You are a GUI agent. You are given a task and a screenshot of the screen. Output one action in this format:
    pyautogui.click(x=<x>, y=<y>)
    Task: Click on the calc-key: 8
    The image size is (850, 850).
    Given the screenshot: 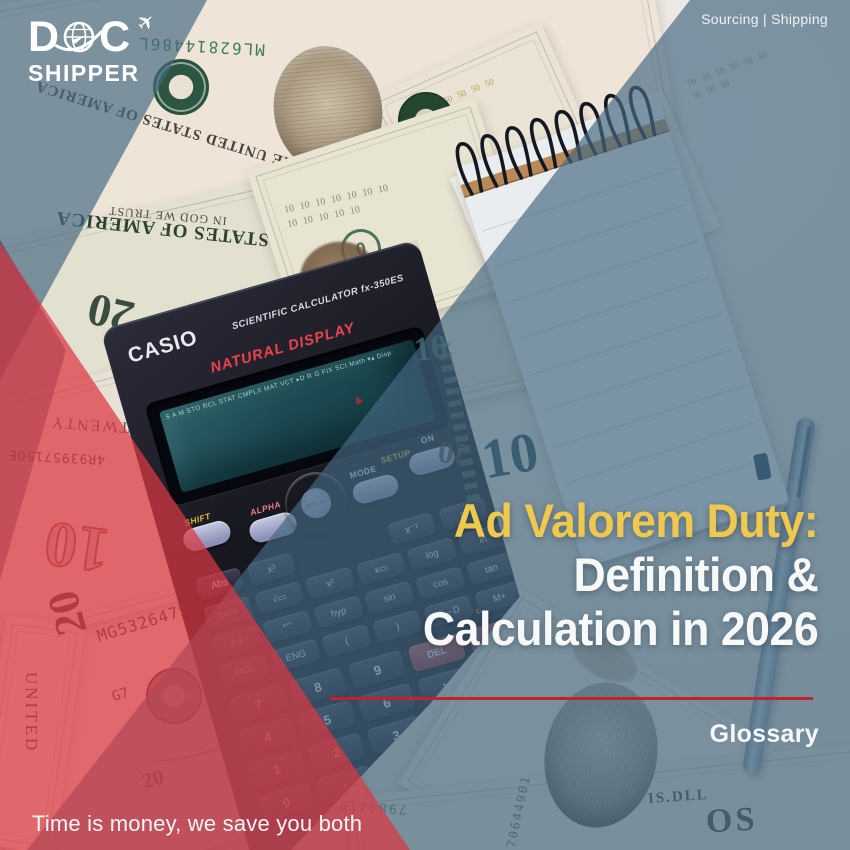 What is the action you would take?
    pyautogui.click(x=317, y=687)
    